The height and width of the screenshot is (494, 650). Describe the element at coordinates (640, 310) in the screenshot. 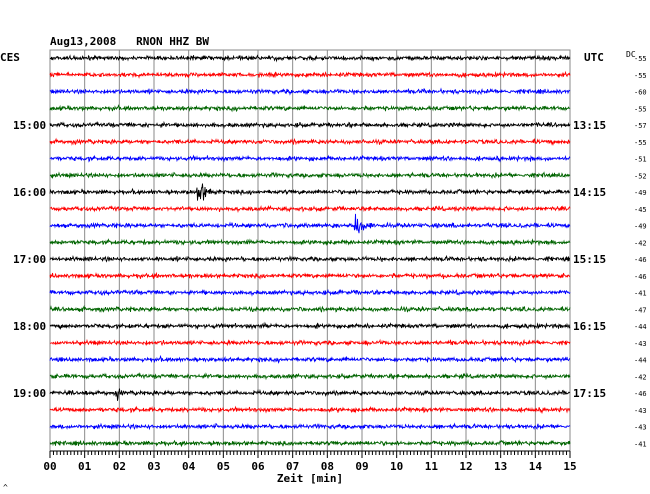

I see `dc-offset-label: -47` at that location.